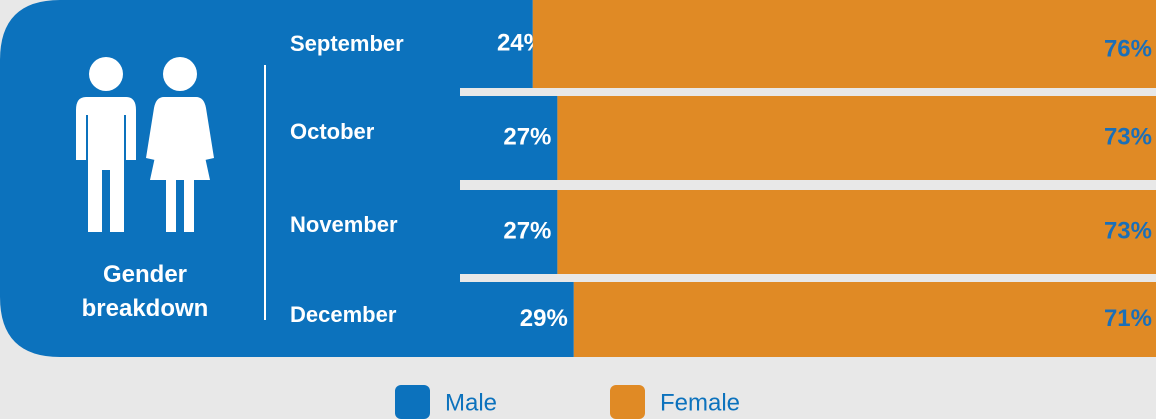 The image size is (1156, 419). Describe the element at coordinates (544, 318) in the screenshot. I see `value-label: 29%` at that location.